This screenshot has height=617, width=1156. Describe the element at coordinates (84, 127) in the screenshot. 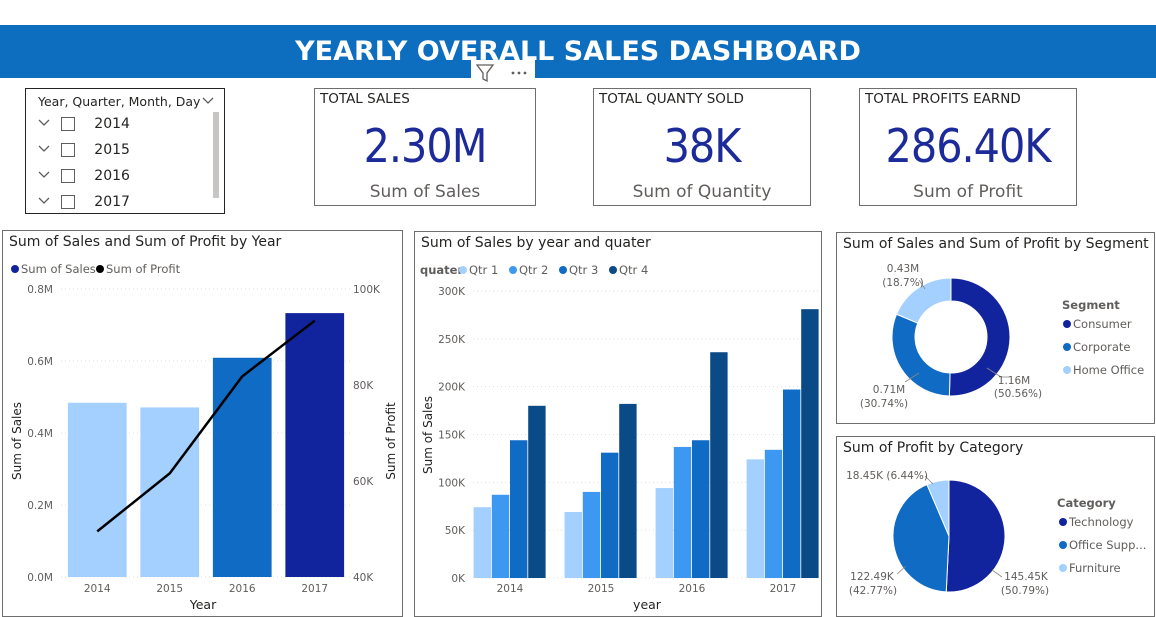

I see `slicer-item: 2014` at that location.